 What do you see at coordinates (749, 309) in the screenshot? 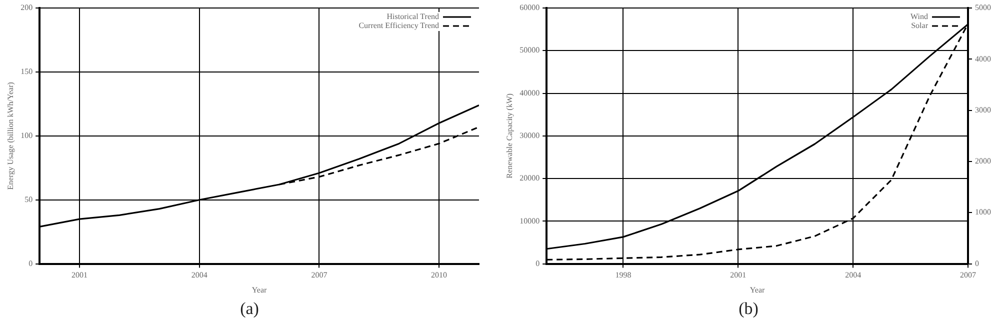
I see `text: (b)` at bounding box center [749, 309].